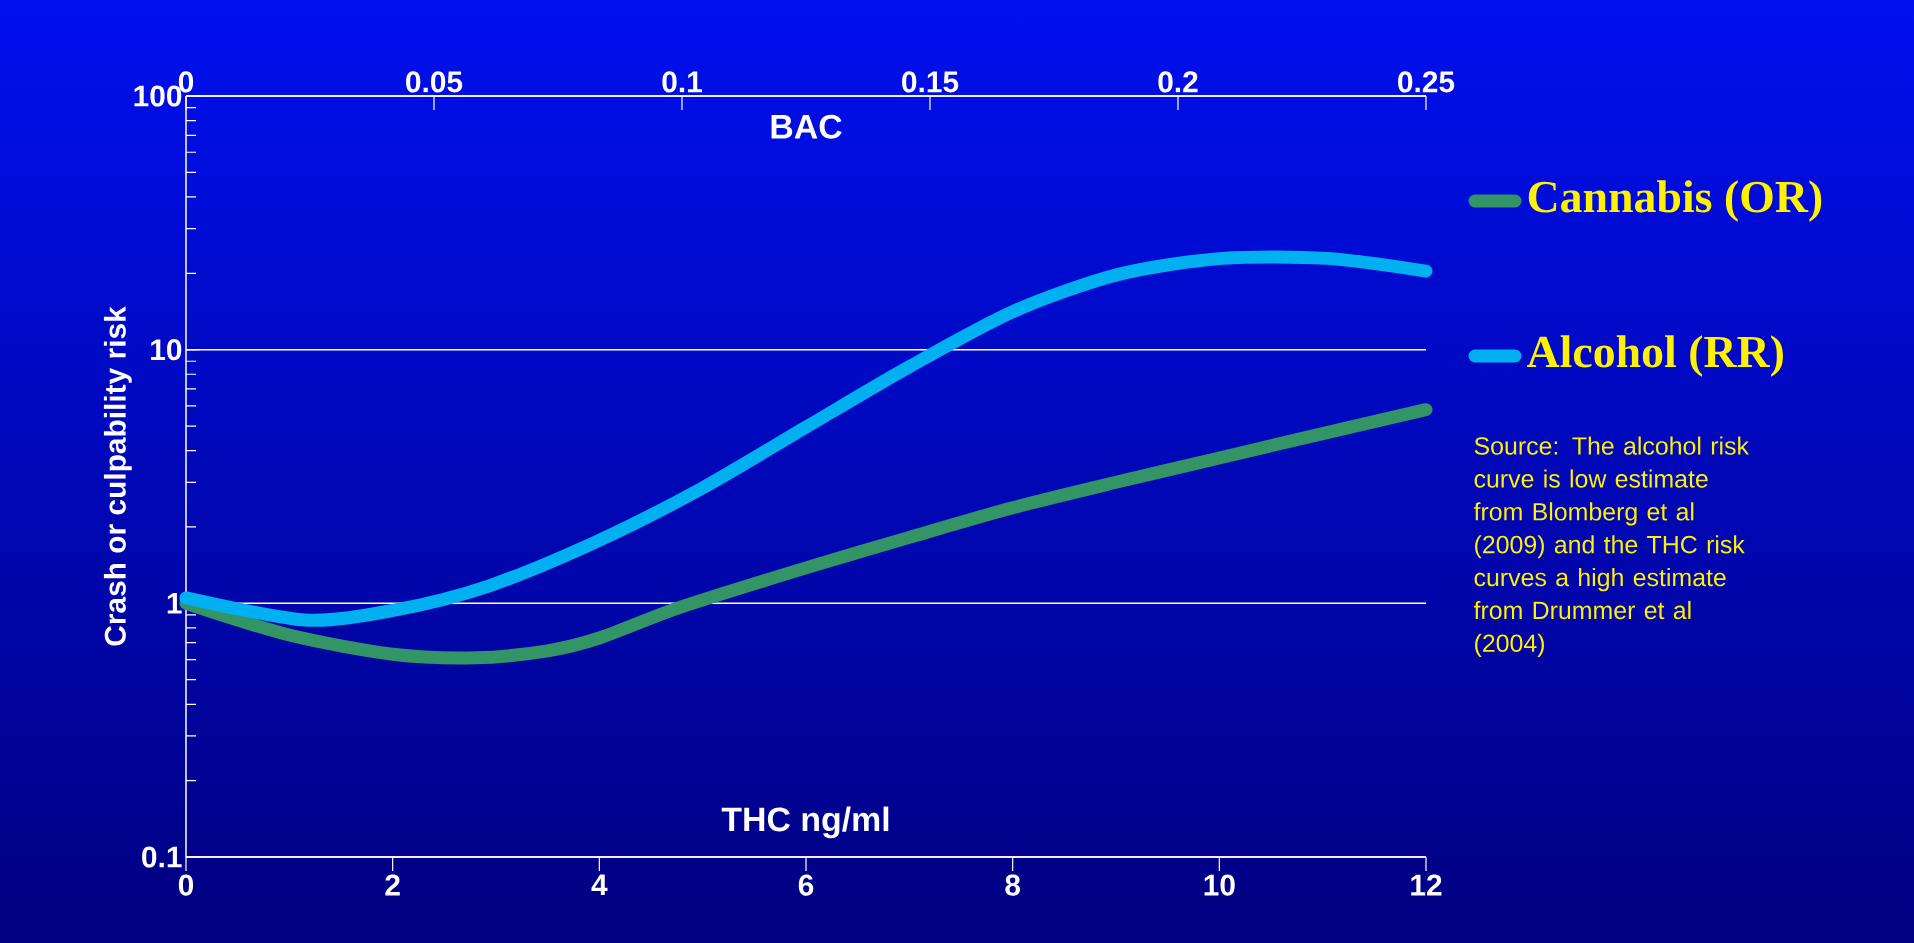 Image resolution: width=1914 pixels, height=943 pixels. What do you see at coordinates (1013, 885) in the screenshot?
I see `x-tick-label: 8` at bounding box center [1013, 885].